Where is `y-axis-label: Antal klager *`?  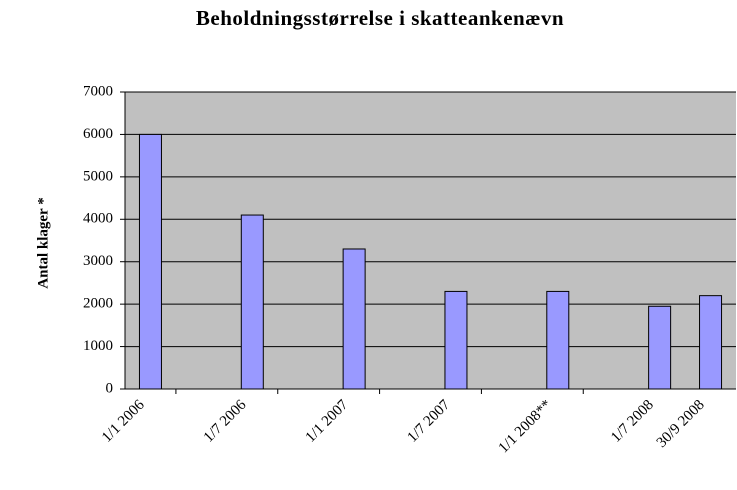 y-axis-label: Antal klager * is located at coordinates (43, 242).